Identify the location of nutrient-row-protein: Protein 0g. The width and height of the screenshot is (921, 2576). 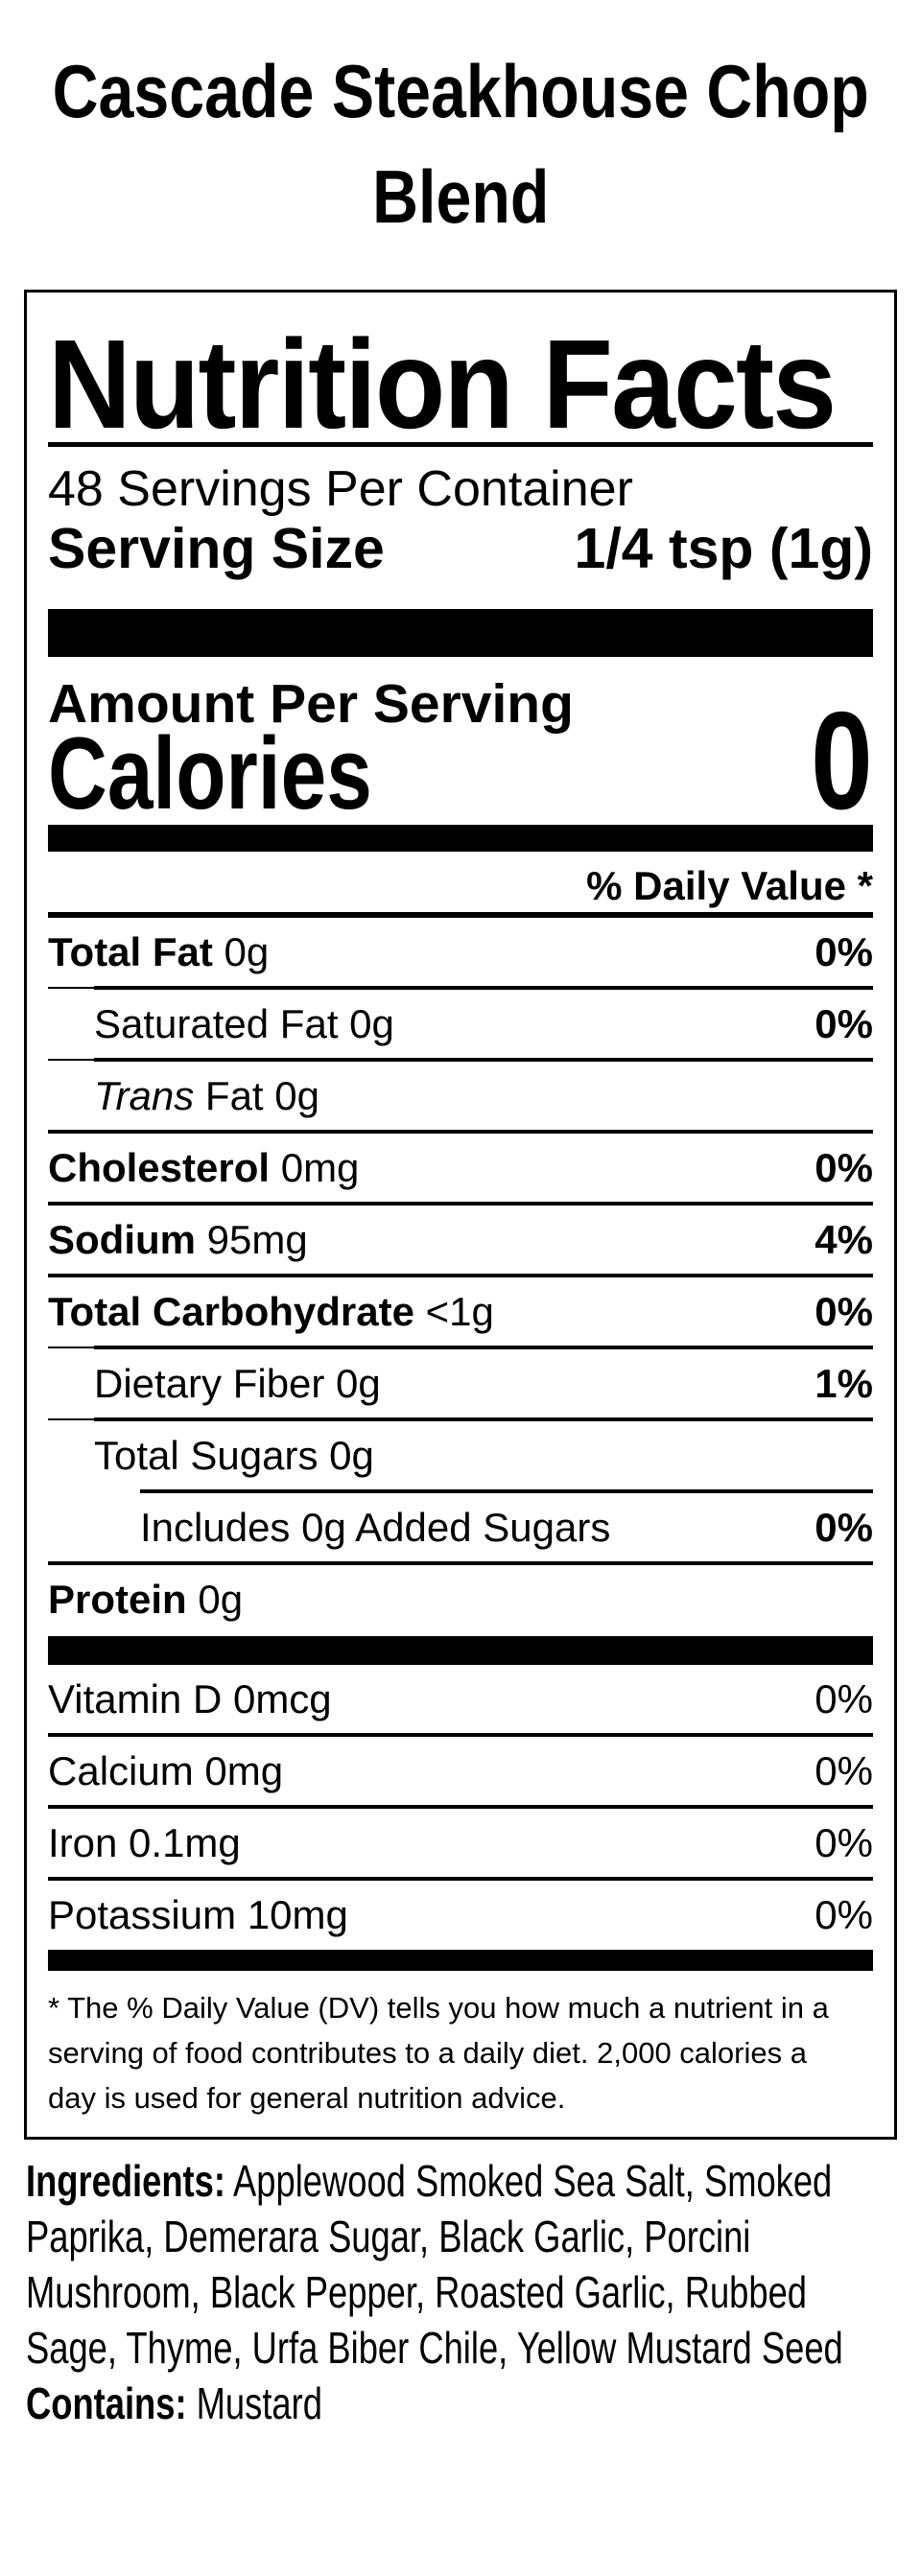
(460, 1599).